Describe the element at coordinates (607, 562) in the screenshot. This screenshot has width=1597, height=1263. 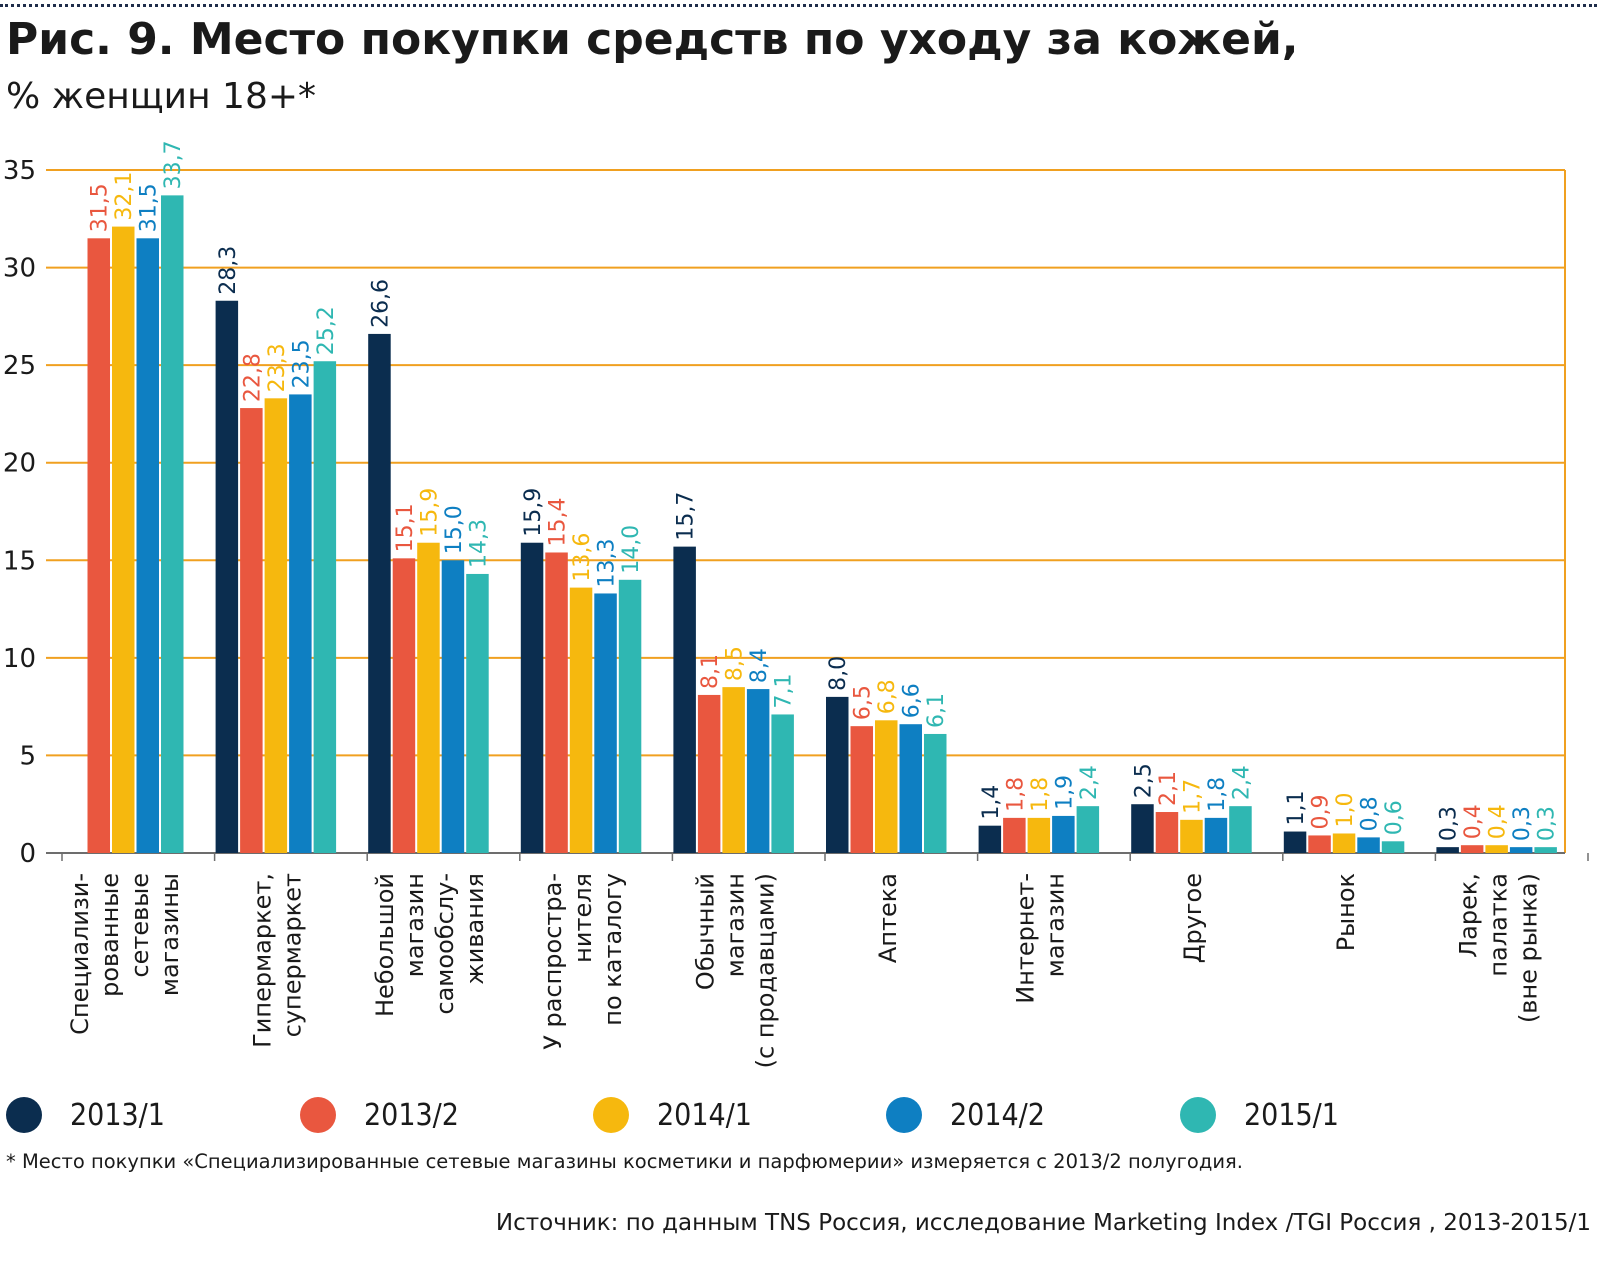
I see `bar-value-label: 13,3` at that location.